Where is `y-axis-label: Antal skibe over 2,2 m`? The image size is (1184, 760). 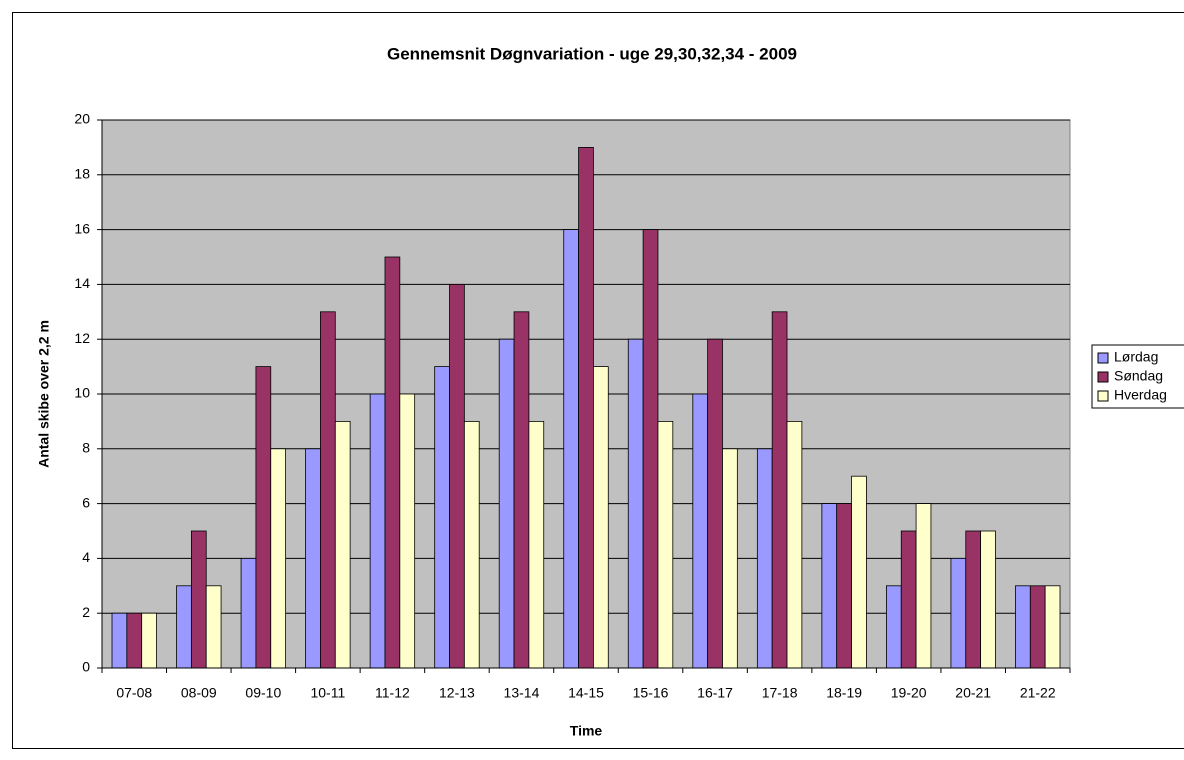 y-axis-label: Antal skibe over 2,2 m is located at coordinates (44, 394).